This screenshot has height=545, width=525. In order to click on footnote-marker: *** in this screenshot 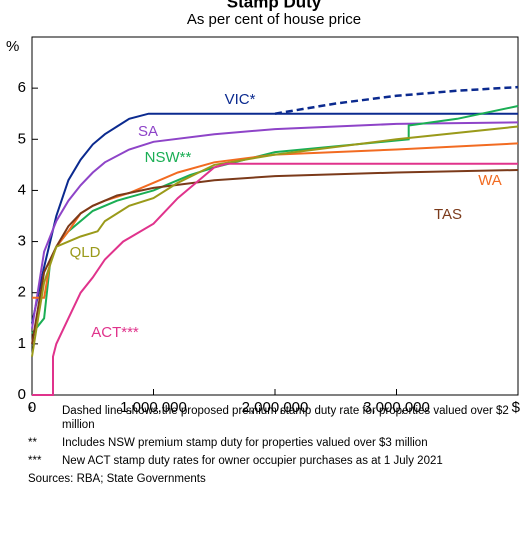, I will do `click(35, 461)`.